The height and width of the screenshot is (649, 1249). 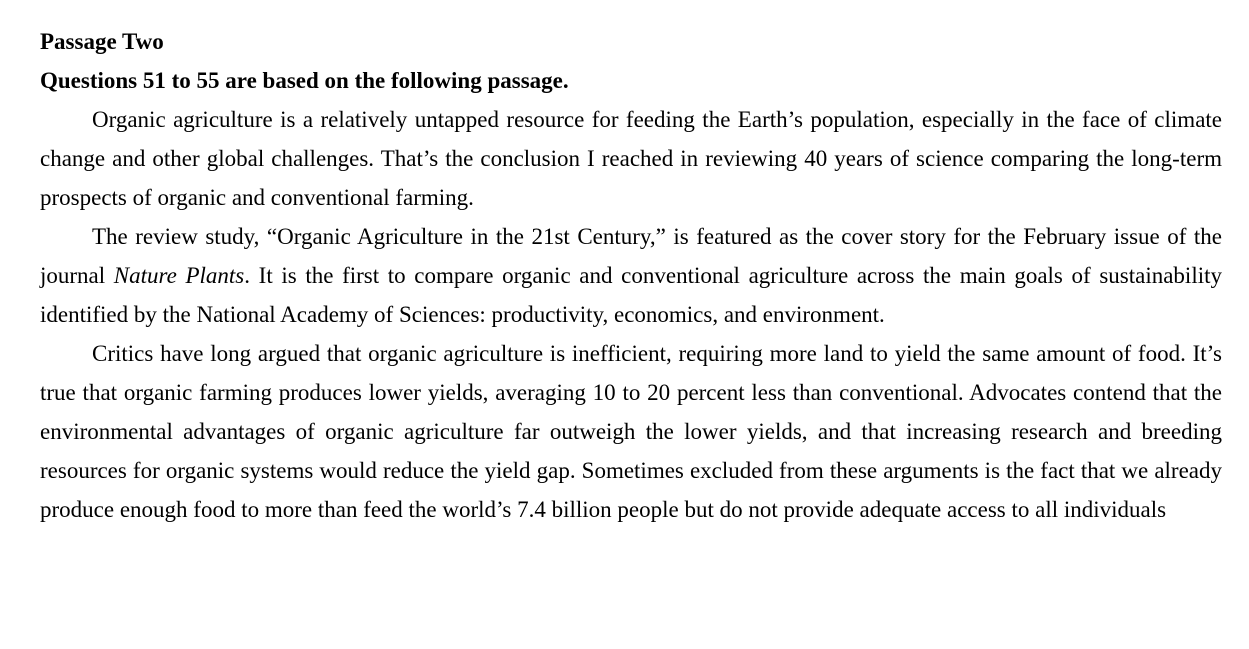 I want to click on journal-name: Nature Plants, so click(x=179, y=275).